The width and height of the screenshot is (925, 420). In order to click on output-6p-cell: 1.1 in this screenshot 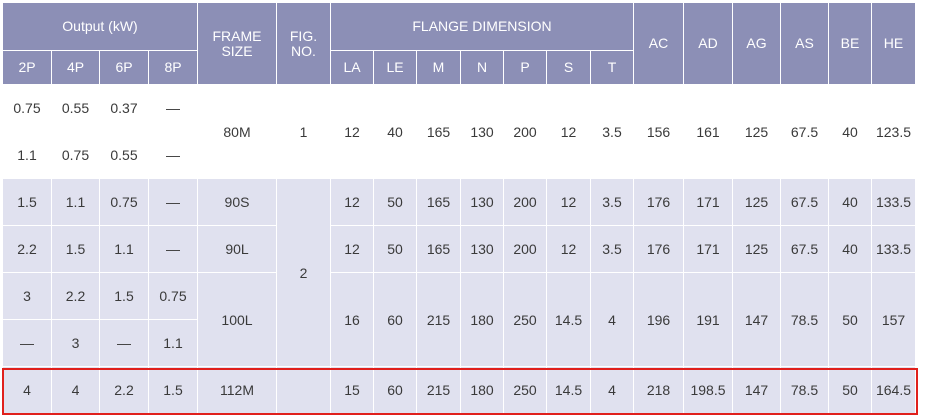, I will do `click(124, 249)`.